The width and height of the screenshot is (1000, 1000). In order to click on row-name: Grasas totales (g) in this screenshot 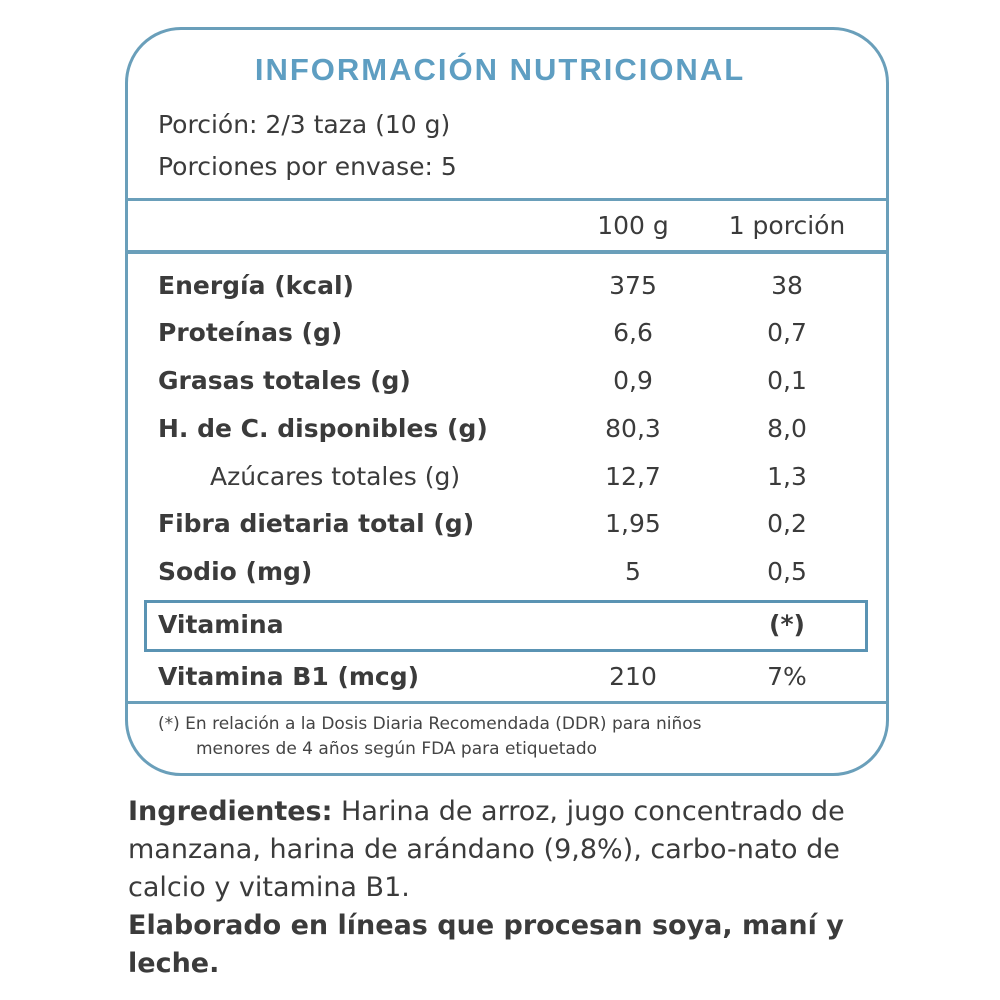, I will do `click(284, 380)`.